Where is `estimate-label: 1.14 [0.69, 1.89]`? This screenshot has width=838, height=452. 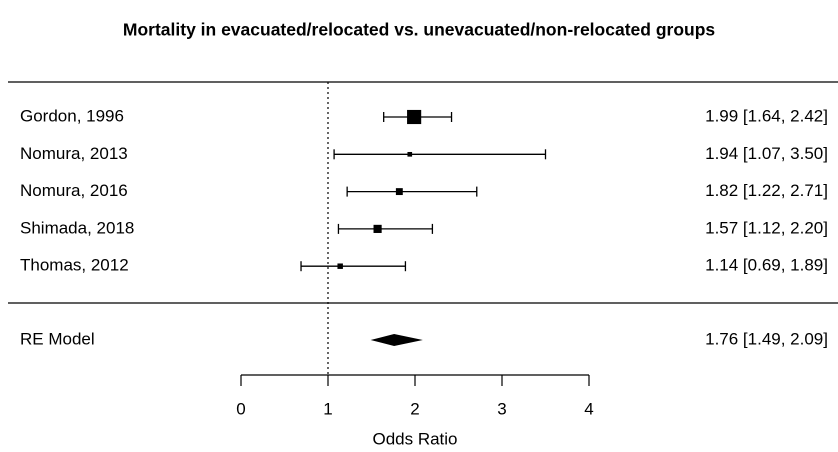 estimate-label: 1.14 [0.69, 1.89] is located at coordinates (766, 265).